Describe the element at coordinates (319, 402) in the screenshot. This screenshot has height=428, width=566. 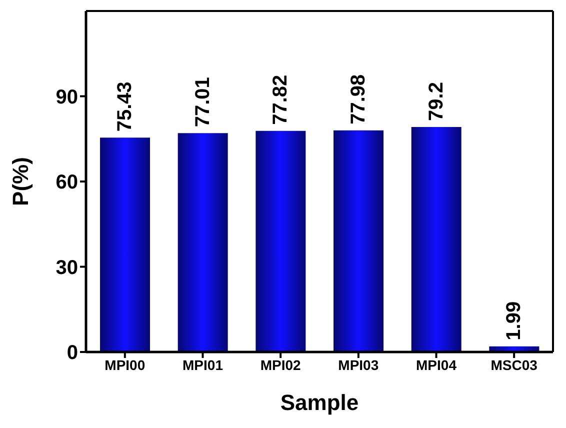
I see `x-axis-title: Sample` at that location.